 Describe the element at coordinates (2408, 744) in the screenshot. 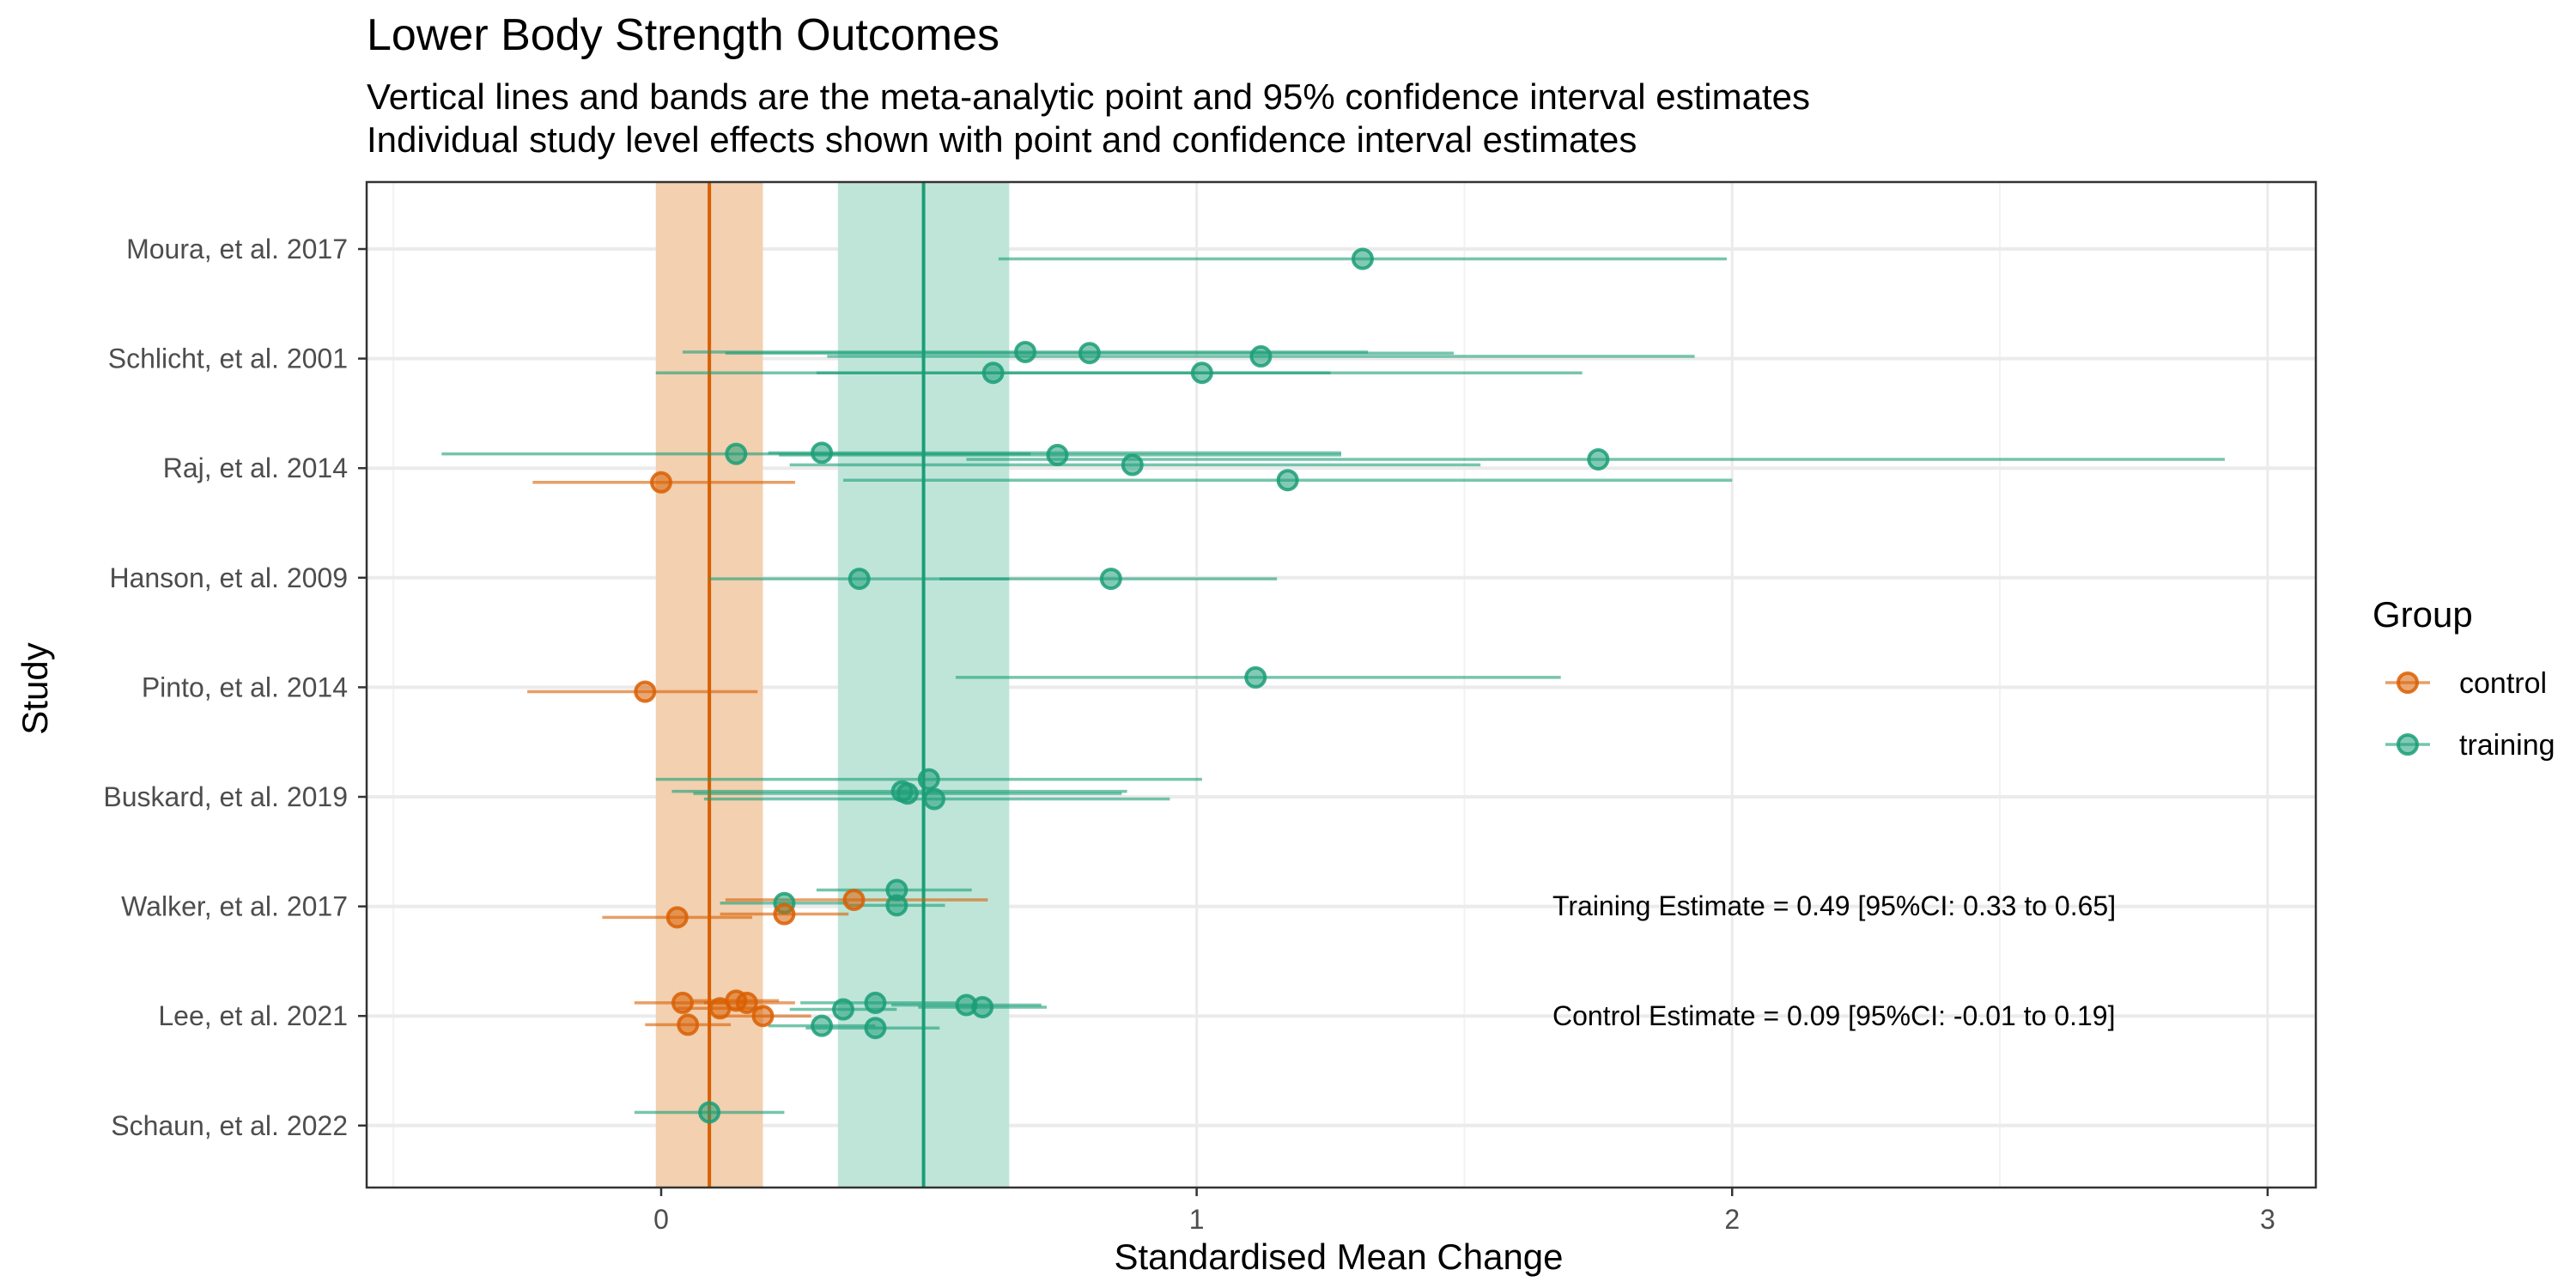

I see `legend-key-point-training` at that location.